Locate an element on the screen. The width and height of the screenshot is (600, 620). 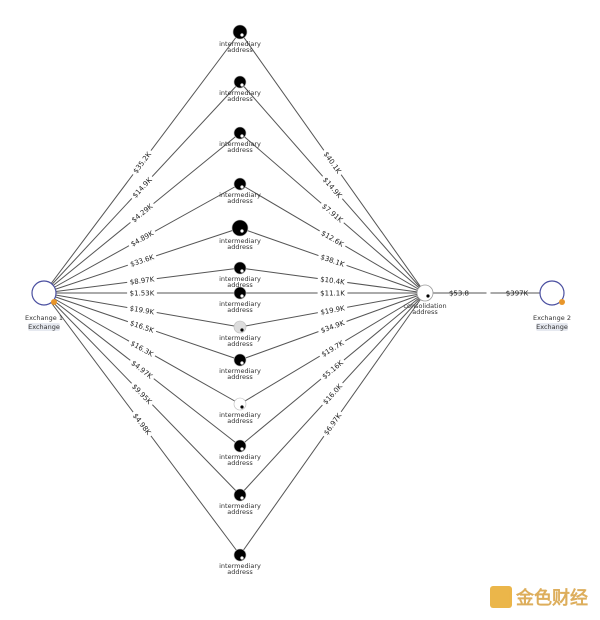
edge-out-10-label-bg is located at coordinates (332, 369).